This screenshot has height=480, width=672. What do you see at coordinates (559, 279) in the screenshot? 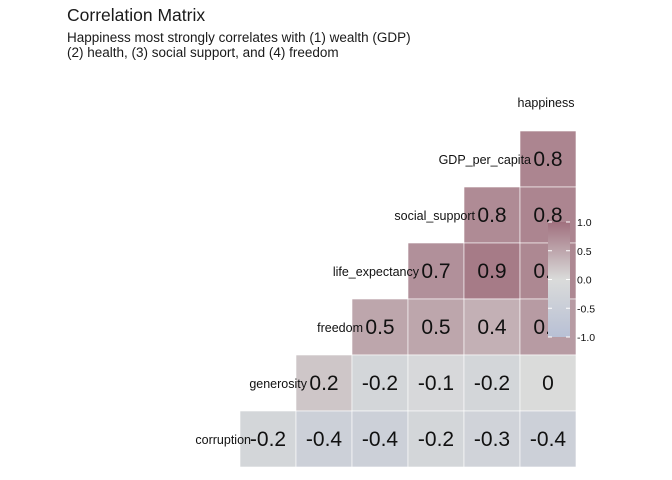
I see `legend-color-bar` at bounding box center [559, 279].